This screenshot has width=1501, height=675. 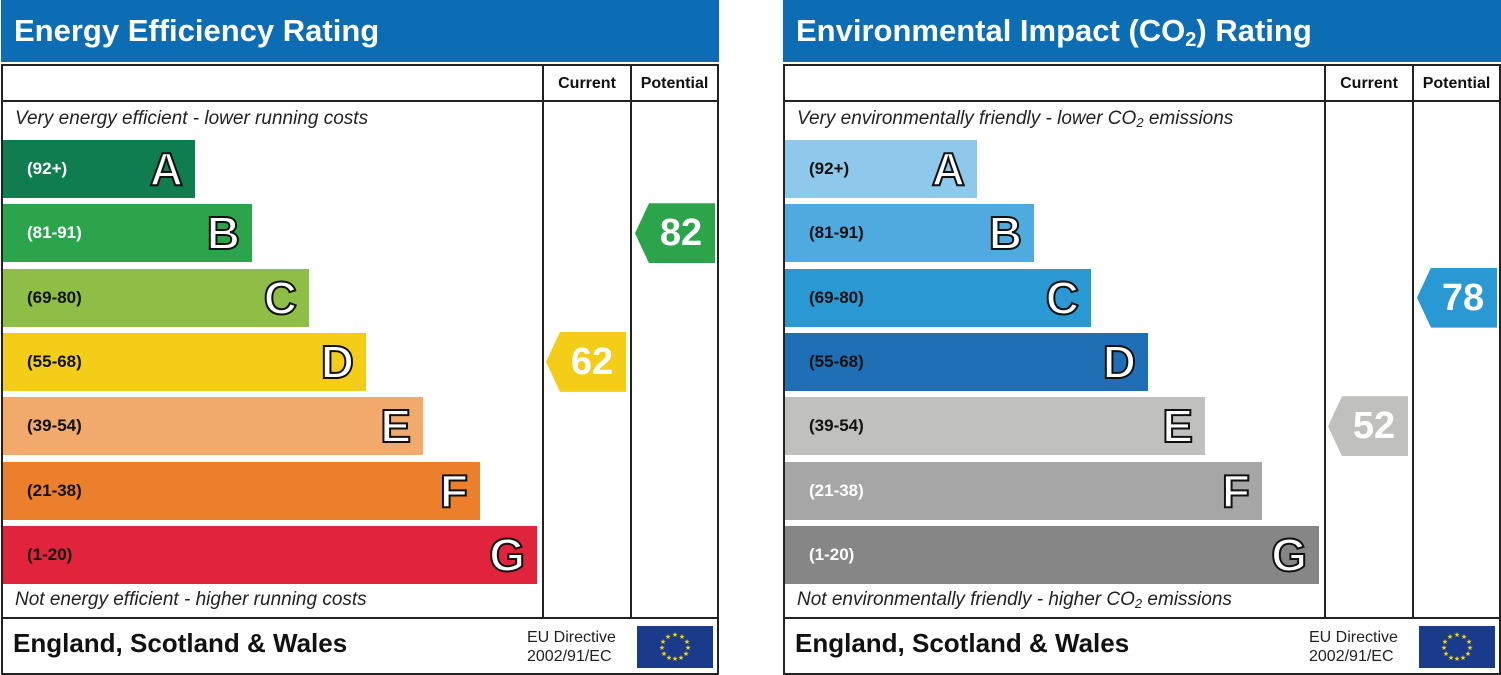 I want to click on environmental-impact-title: Environmental Impact (CO2) Rating, so click(x=1142, y=31).